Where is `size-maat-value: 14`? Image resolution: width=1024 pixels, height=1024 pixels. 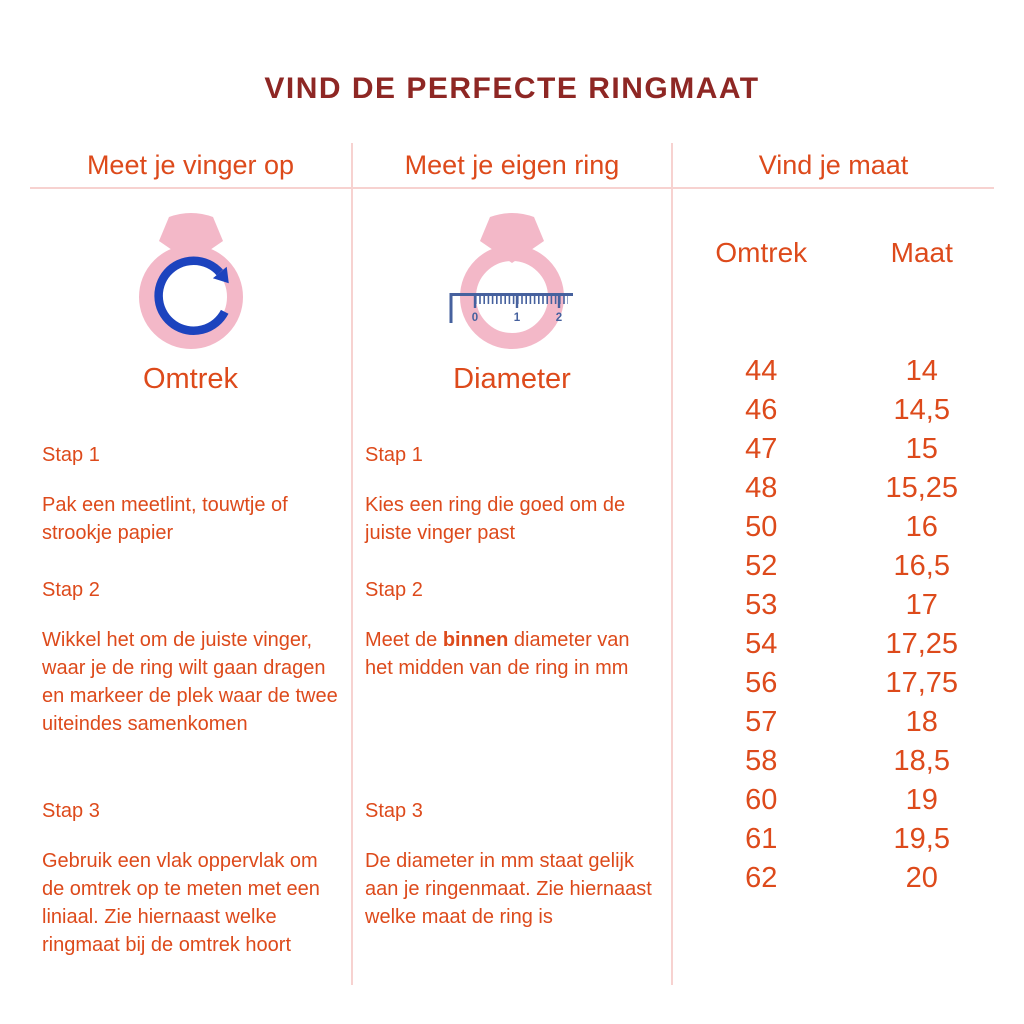 size-maat-value: 14 is located at coordinates (921, 371).